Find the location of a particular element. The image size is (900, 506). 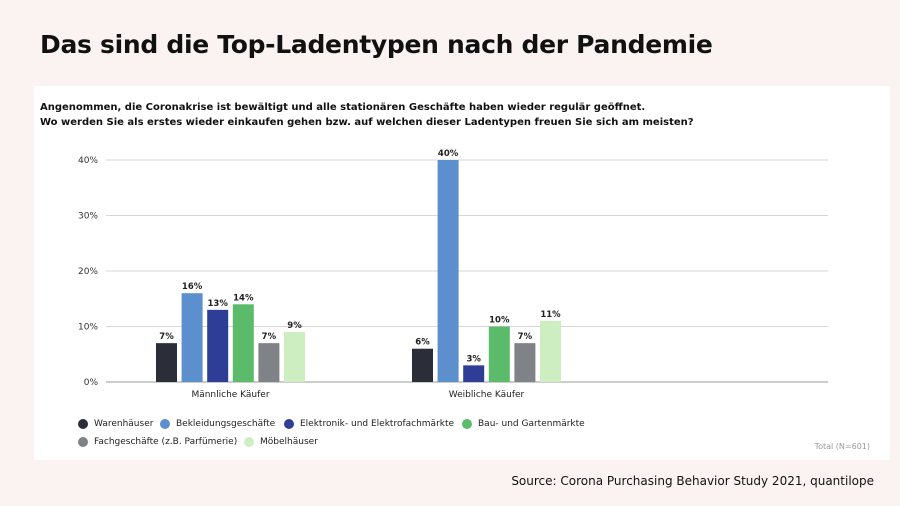

legend-item: Elektronik- und Elektrofachmärkte is located at coordinates (369, 424).